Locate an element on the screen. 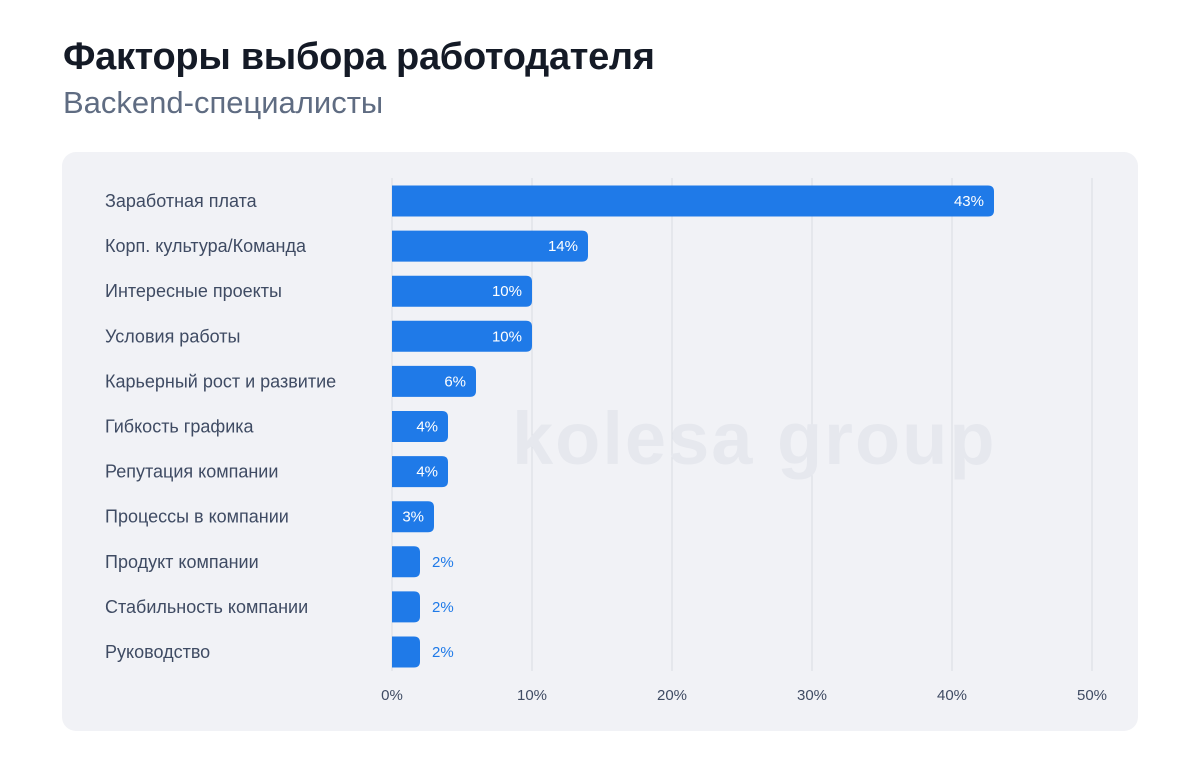  category-label: Руководство is located at coordinates (157, 652).